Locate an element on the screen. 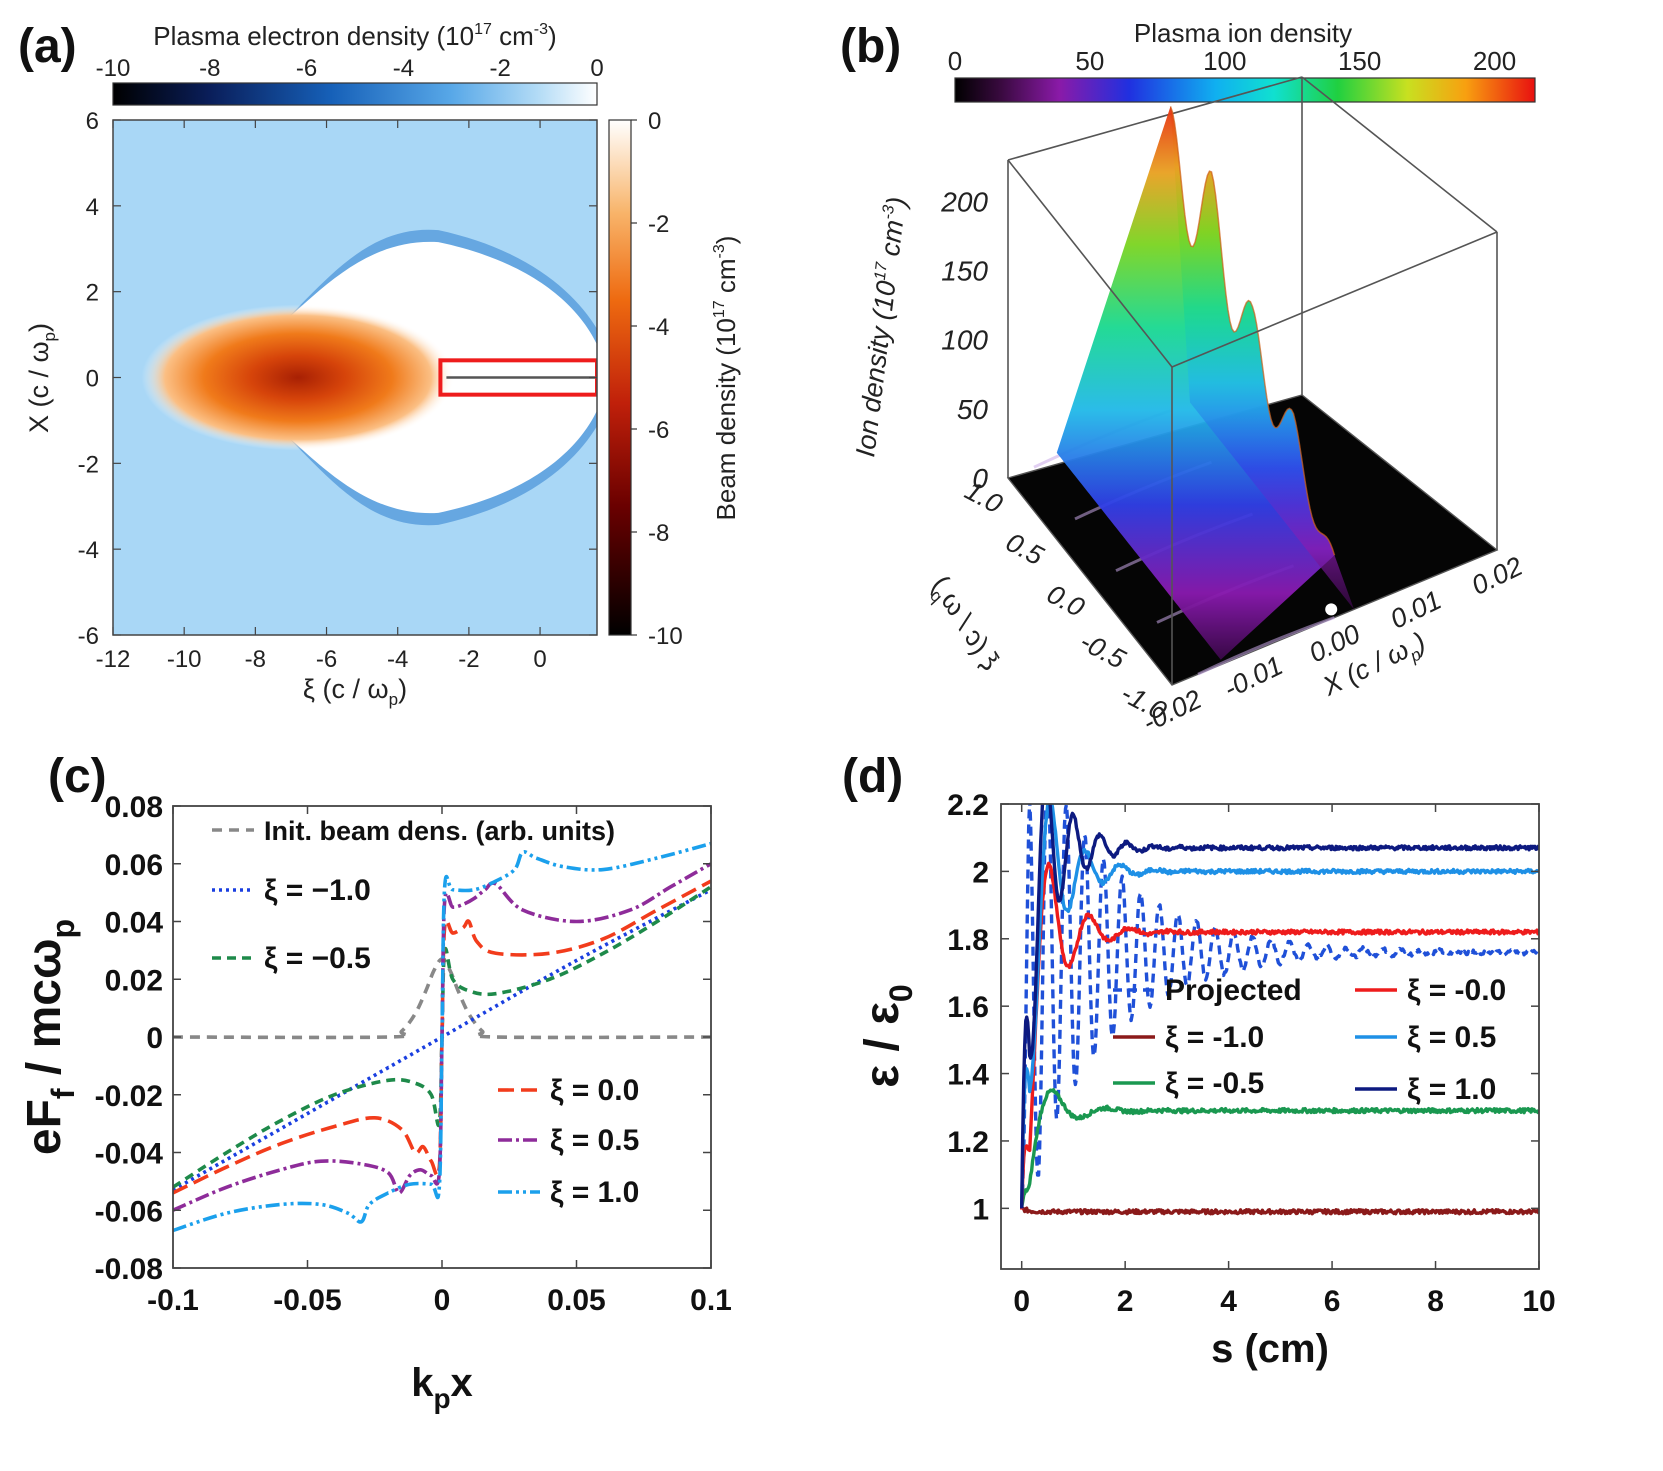  colorbar-top is located at coordinates (355, 94).